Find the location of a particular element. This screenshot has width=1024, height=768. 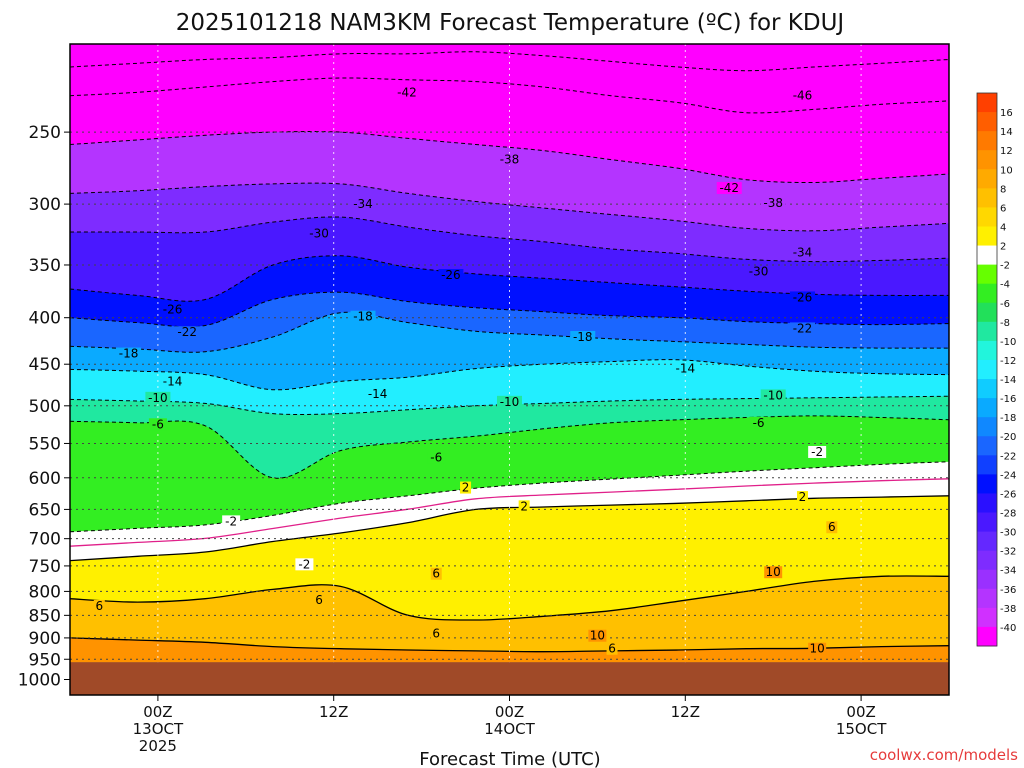

y-tick-label: 750 is located at coordinates (45, 567).